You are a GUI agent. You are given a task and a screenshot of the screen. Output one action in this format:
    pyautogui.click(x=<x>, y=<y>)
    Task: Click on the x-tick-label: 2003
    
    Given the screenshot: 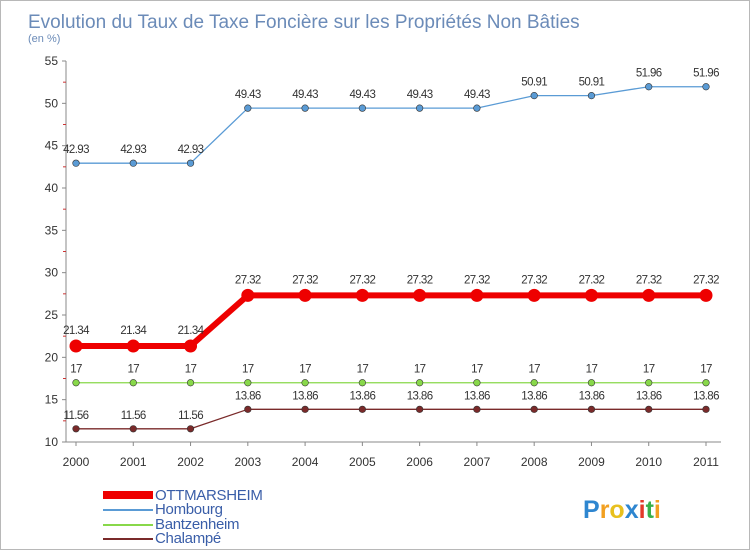 What is the action you would take?
    pyautogui.click(x=247, y=462)
    